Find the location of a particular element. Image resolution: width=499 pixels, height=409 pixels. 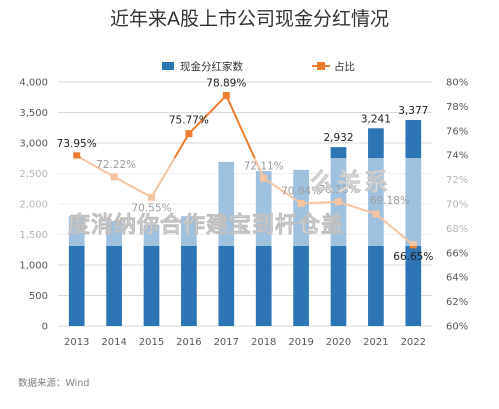

x-tick-label: 2022 is located at coordinates (413, 342).